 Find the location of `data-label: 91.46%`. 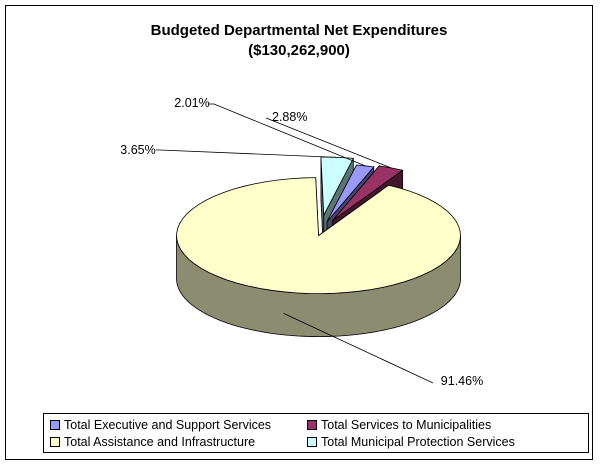

data-label: 91.46% is located at coordinates (462, 381).